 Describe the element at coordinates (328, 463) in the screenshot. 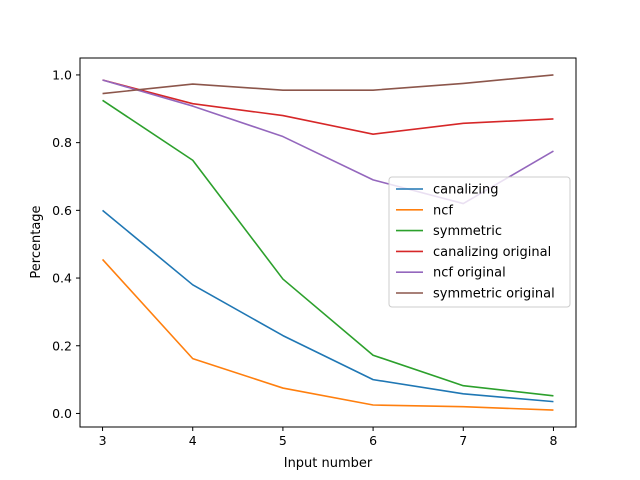

I see `x-axis-label: Input number` at that location.